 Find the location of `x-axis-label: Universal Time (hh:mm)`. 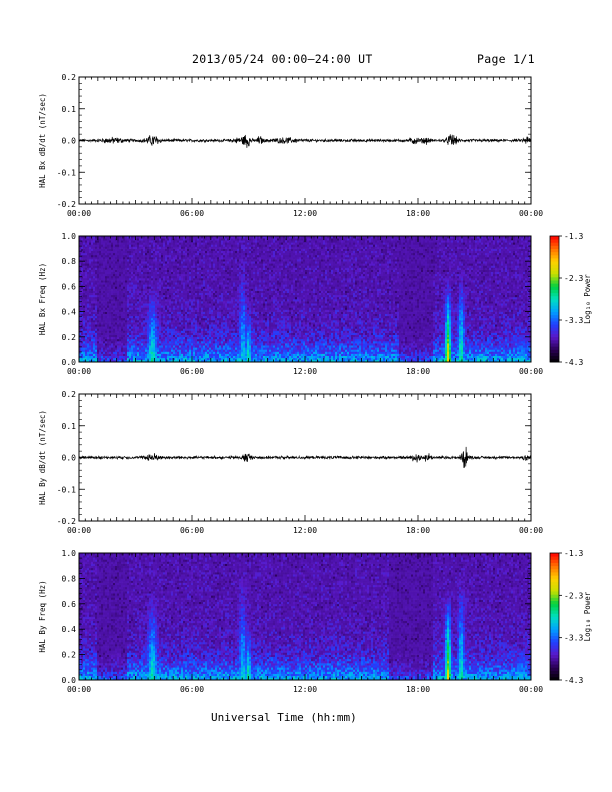

x-axis-label: Universal Time (hh:mm) is located at coordinates (284, 717).